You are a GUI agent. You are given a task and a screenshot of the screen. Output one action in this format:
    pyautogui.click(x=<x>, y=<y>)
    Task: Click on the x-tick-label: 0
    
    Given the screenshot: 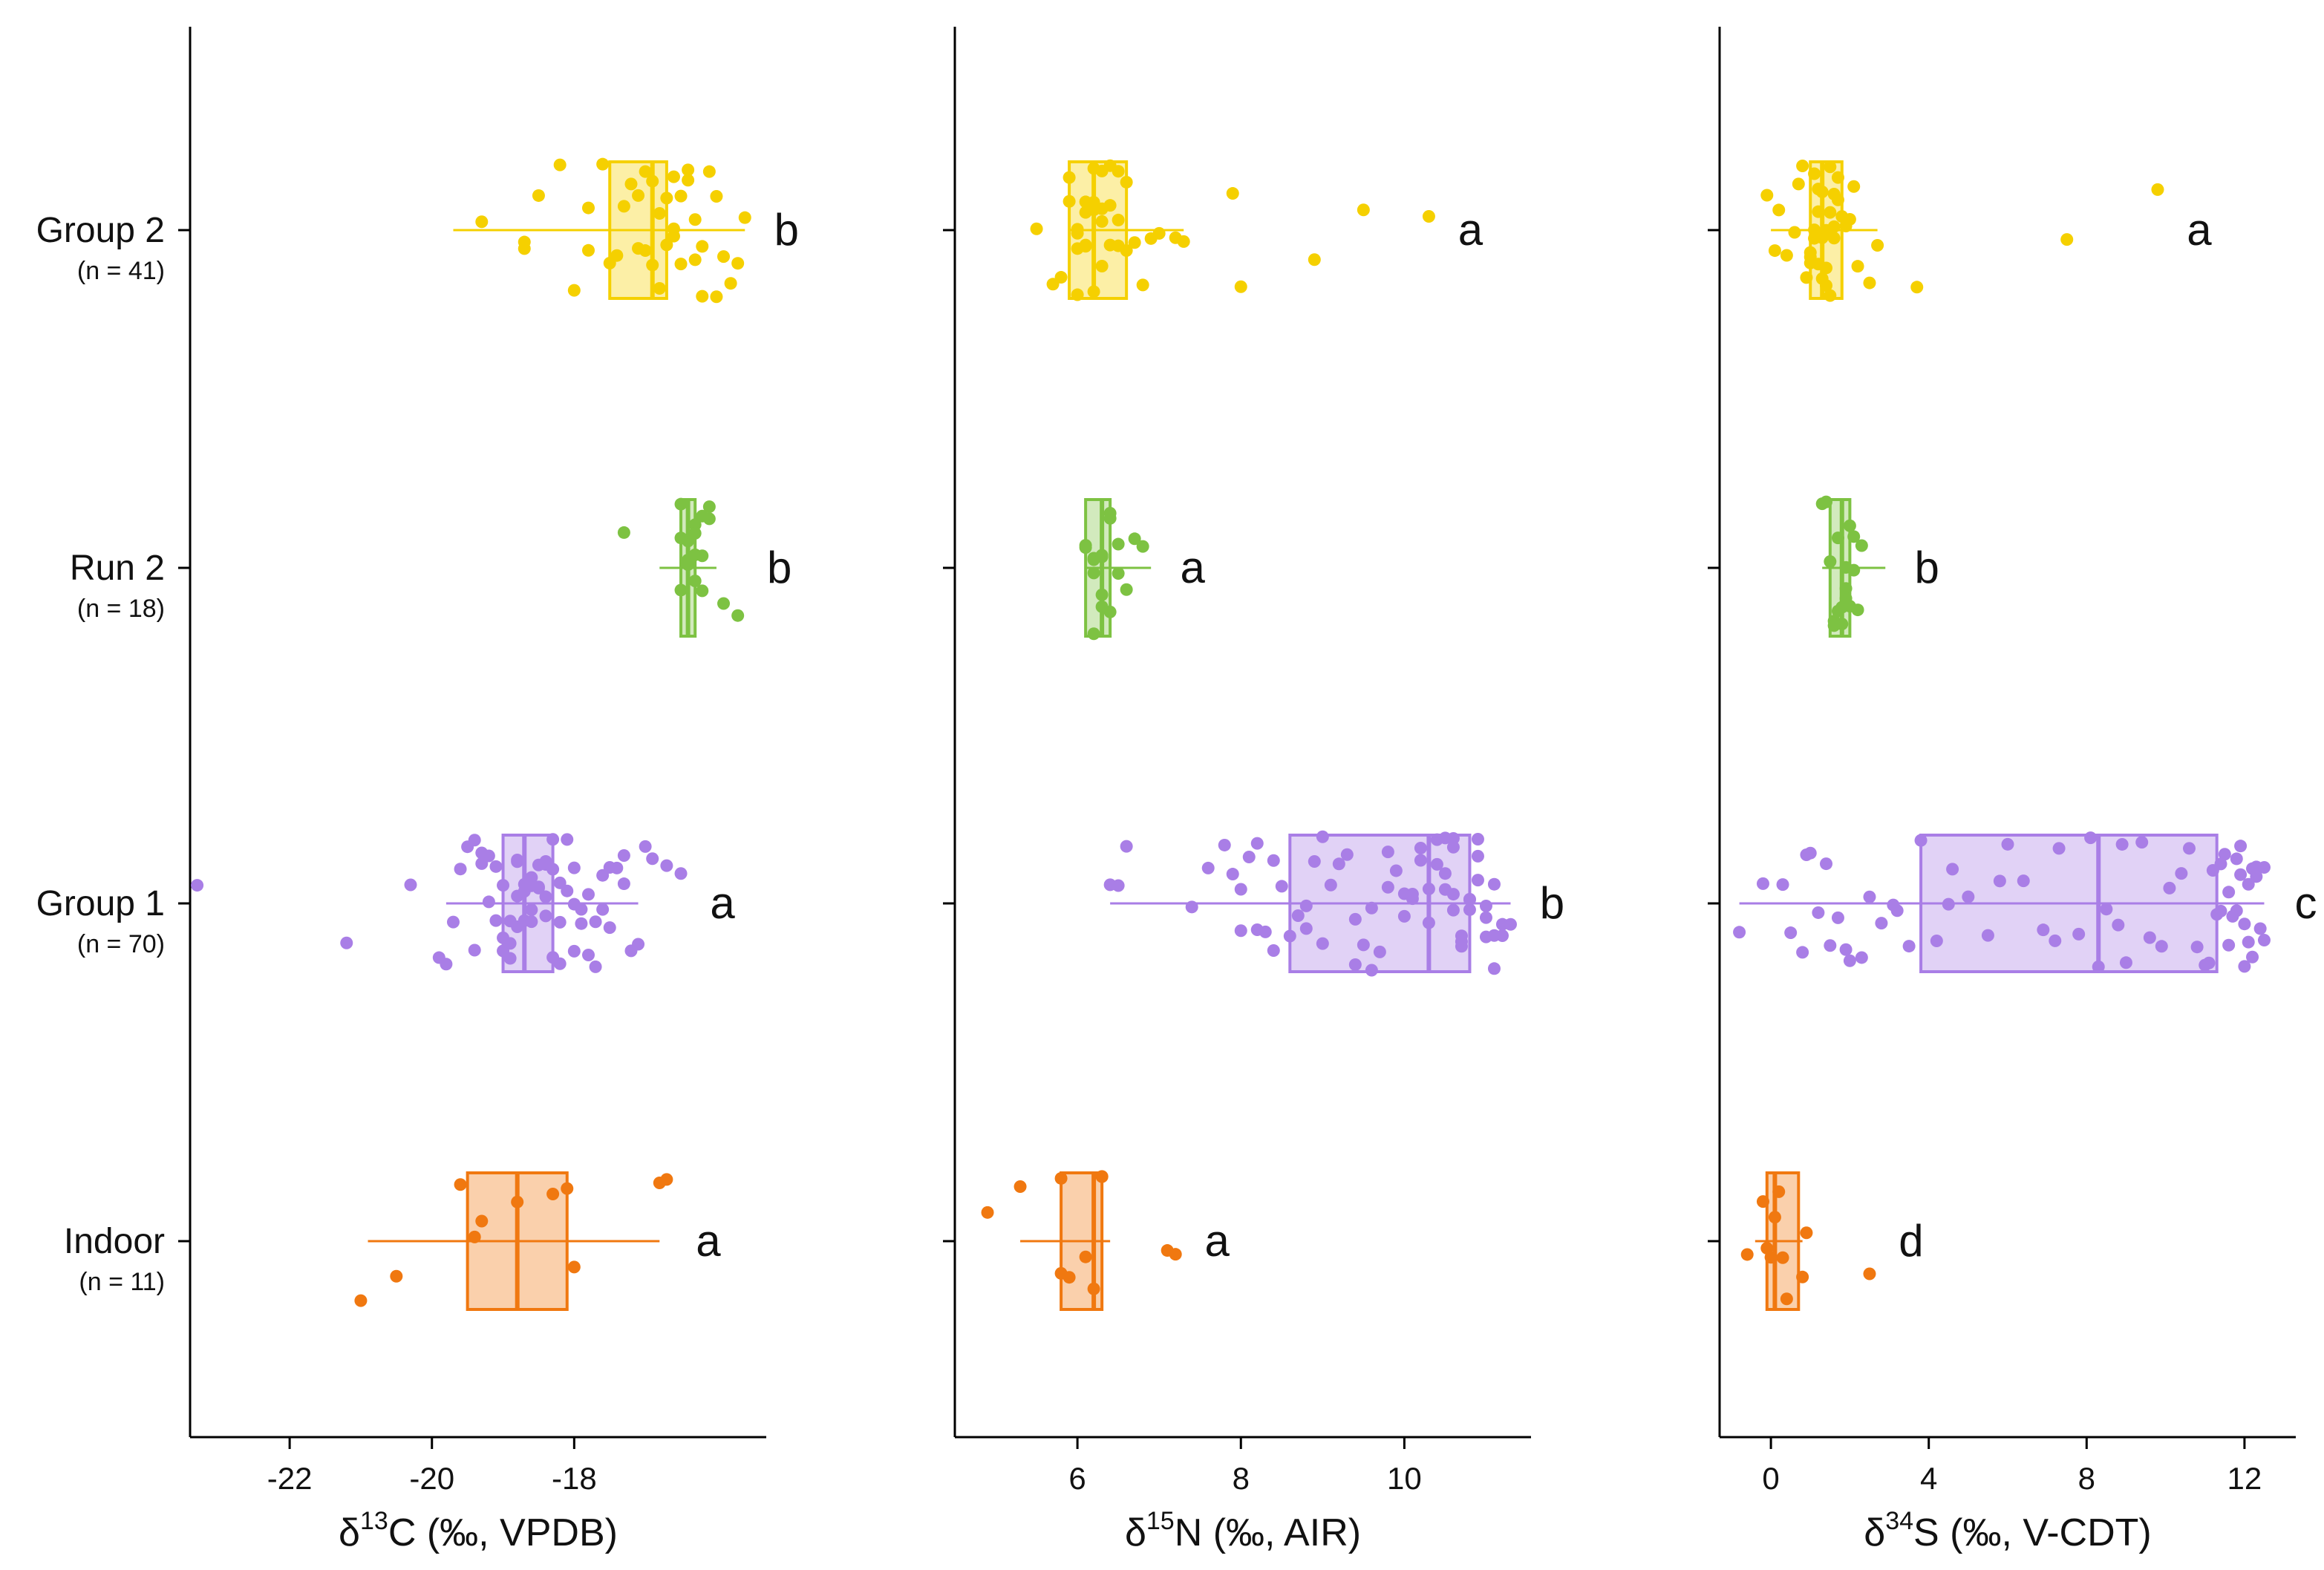 What is the action you would take?
    pyautogui.click(x=1770, y=1478)
    